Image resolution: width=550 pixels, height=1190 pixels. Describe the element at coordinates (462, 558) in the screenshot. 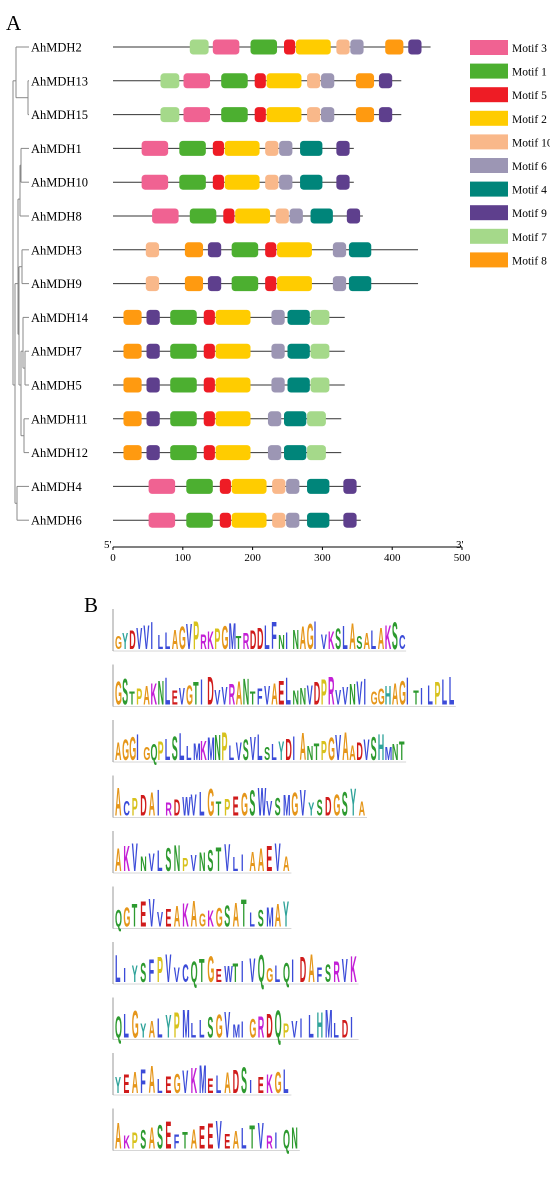

I see `axis-tick-label: 500` at that location.